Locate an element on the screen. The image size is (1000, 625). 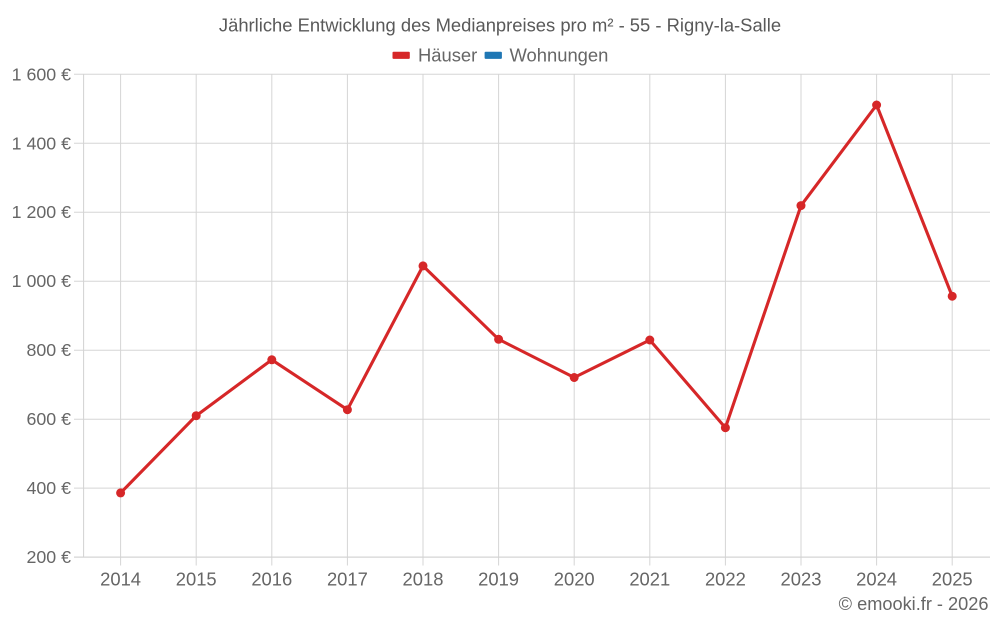
svg-text: 1 000 € is located at coordinates (41, 281).